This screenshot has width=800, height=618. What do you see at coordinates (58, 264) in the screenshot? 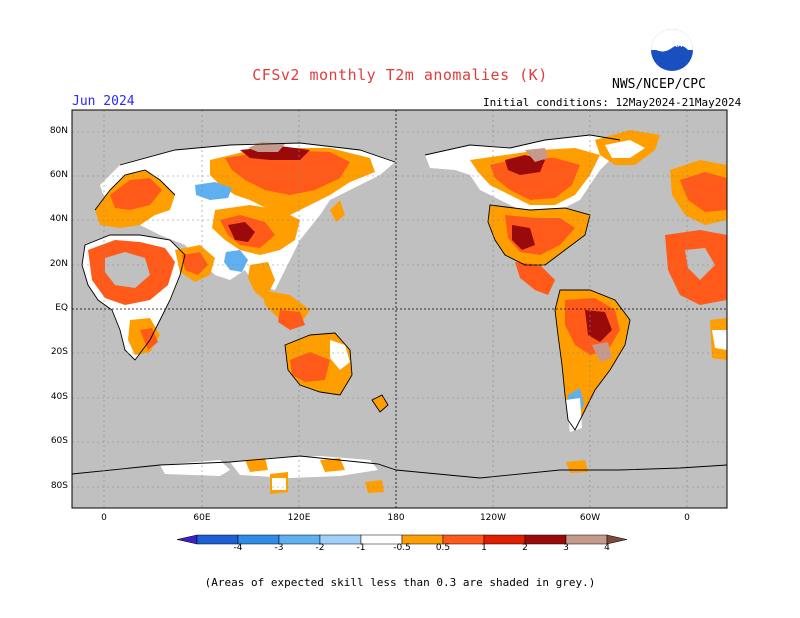
I see `lat-label-20n: 20N` at bounding box center [58, 264].